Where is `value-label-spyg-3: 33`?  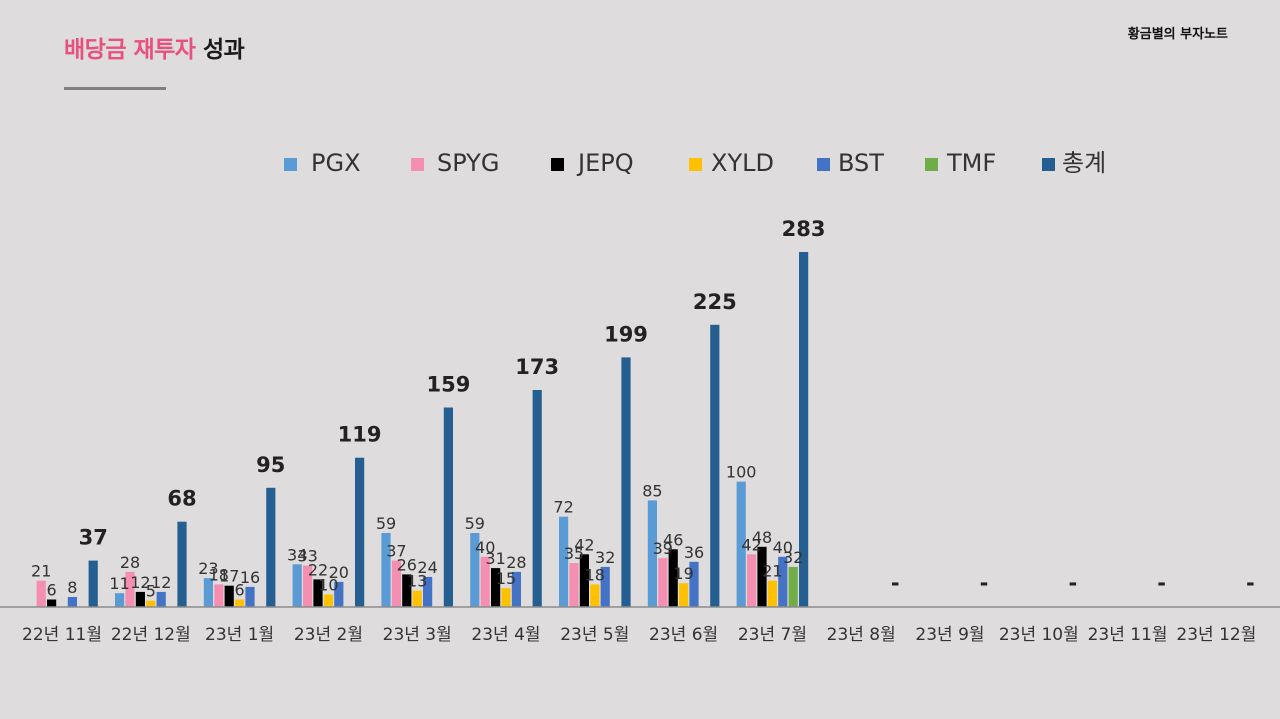
value-label-spyg-3: 33 is located at coordinates (307, 556).